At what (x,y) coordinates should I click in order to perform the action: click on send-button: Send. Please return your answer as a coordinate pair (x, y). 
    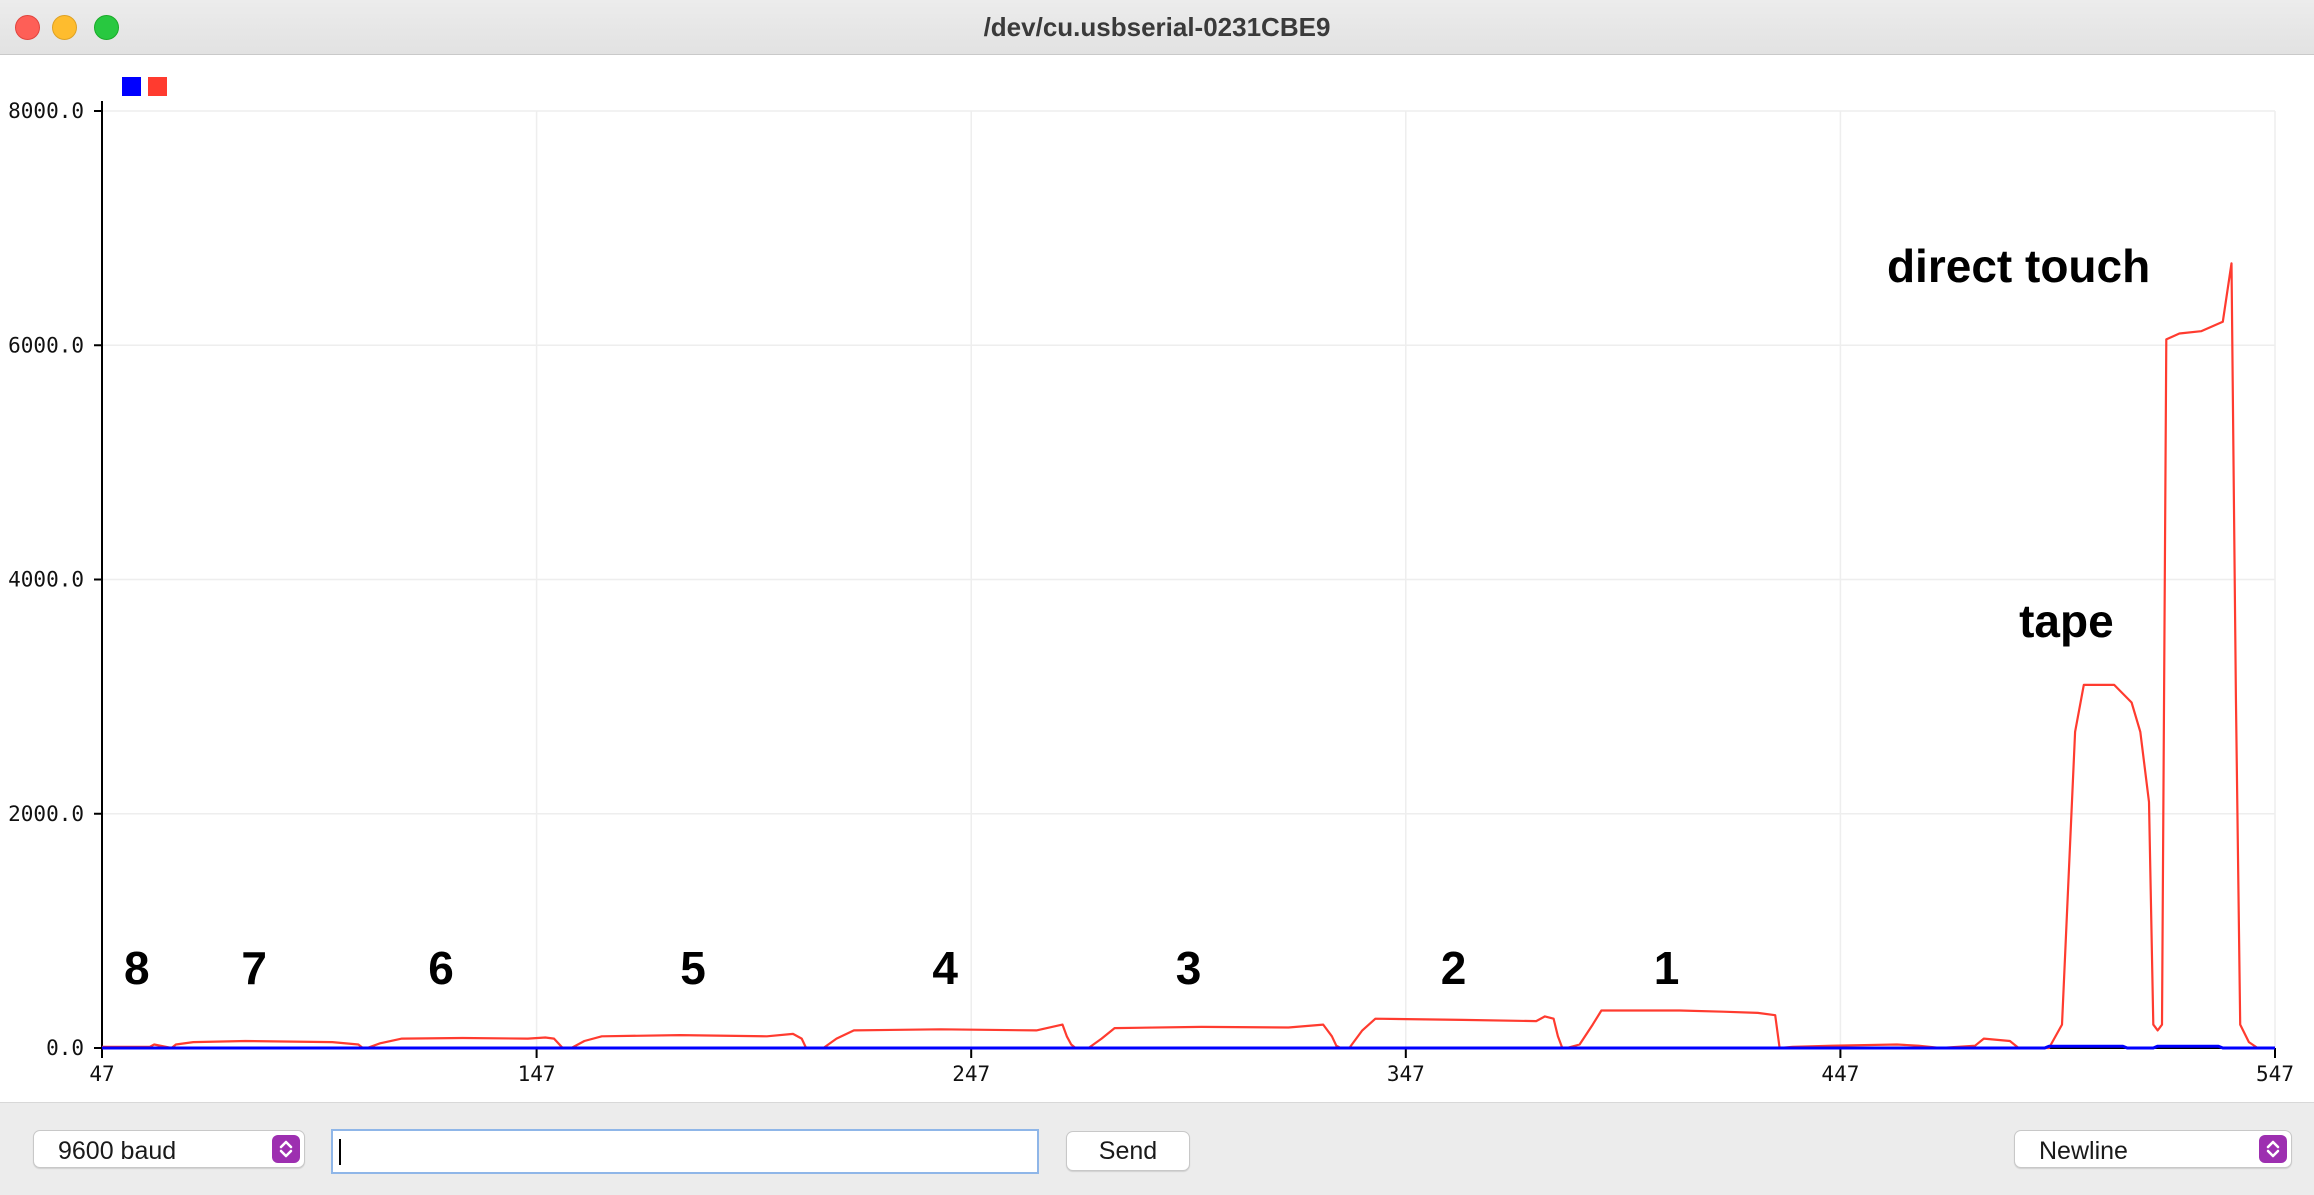
    Looking at the image, I should click on (1128, 1151).